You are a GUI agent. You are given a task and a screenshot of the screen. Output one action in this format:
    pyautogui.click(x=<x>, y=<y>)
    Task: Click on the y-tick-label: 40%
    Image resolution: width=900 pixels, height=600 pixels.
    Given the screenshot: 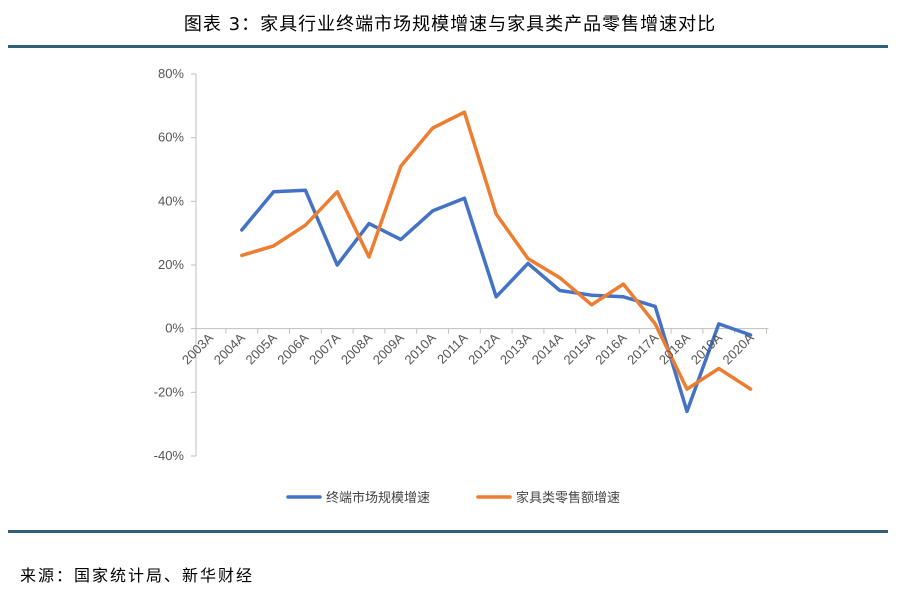 What is the action you would take?
    pyautogui.click(x=171, y=200)
    